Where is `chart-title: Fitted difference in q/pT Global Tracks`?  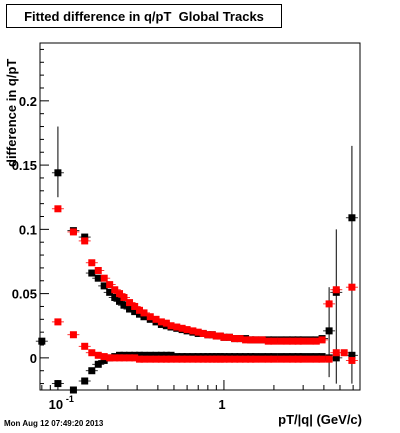 chart-title: Fitted difference in q/pT Global Tracks is located at coordinates (144, 16).